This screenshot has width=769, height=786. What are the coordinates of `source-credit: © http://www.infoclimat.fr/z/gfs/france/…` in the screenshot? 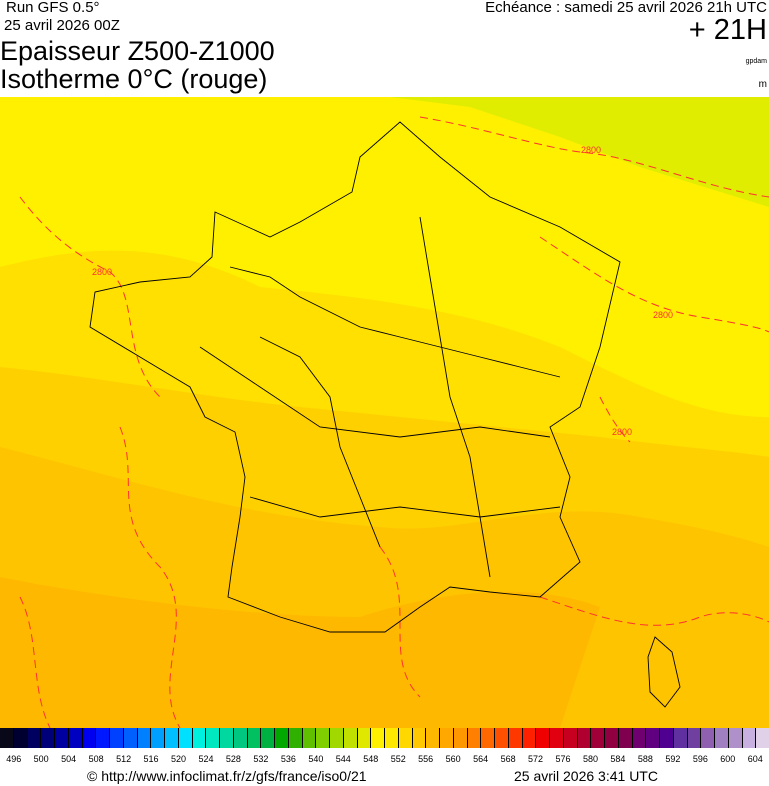 It's located at (227, 776).